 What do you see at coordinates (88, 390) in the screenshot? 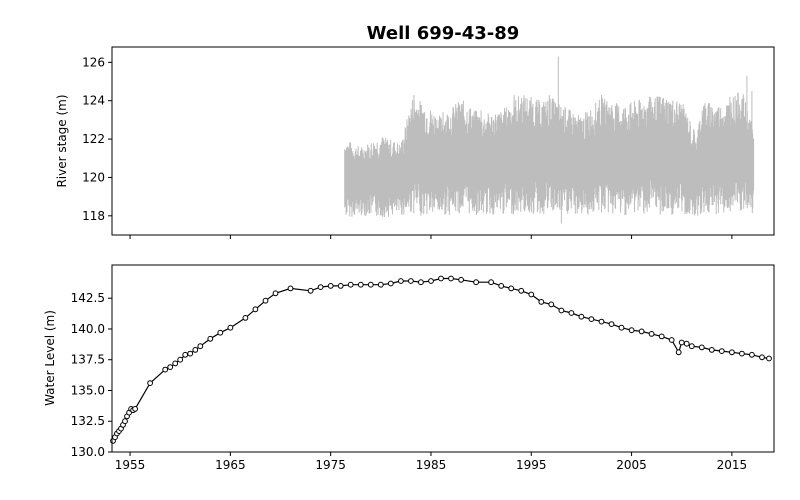
I see `bottom-y-tick-label: 135.0` at bounding box center [88, 390].